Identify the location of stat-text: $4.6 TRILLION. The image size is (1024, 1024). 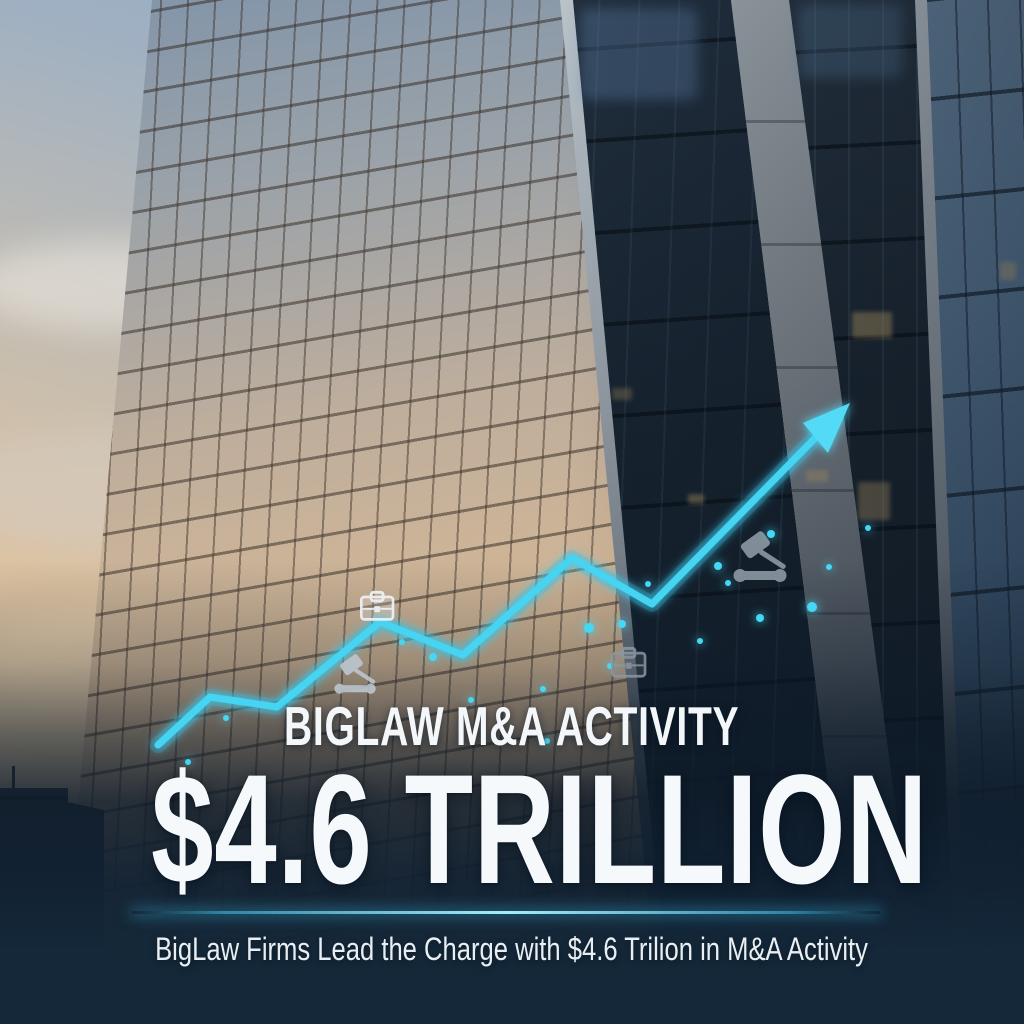
(540, 830).